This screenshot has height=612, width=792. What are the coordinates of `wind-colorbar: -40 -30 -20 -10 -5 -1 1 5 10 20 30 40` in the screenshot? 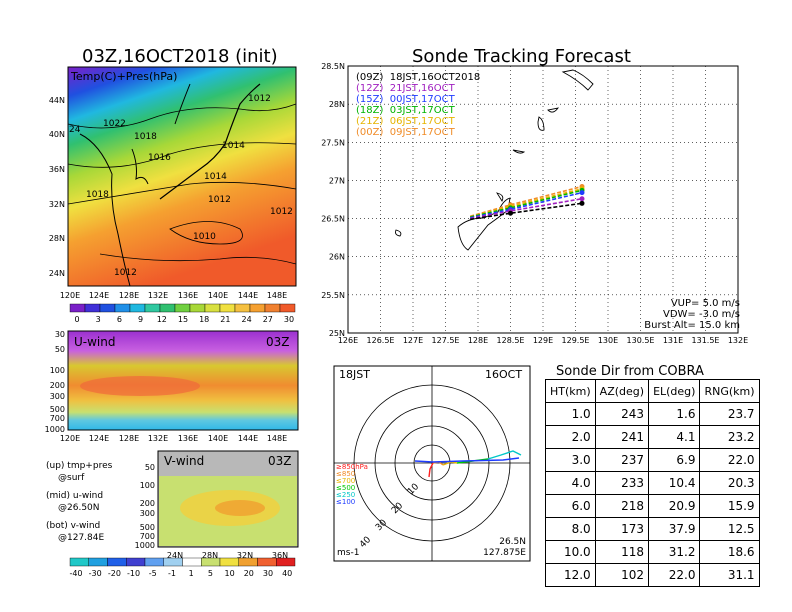 It's located at (182, 567).